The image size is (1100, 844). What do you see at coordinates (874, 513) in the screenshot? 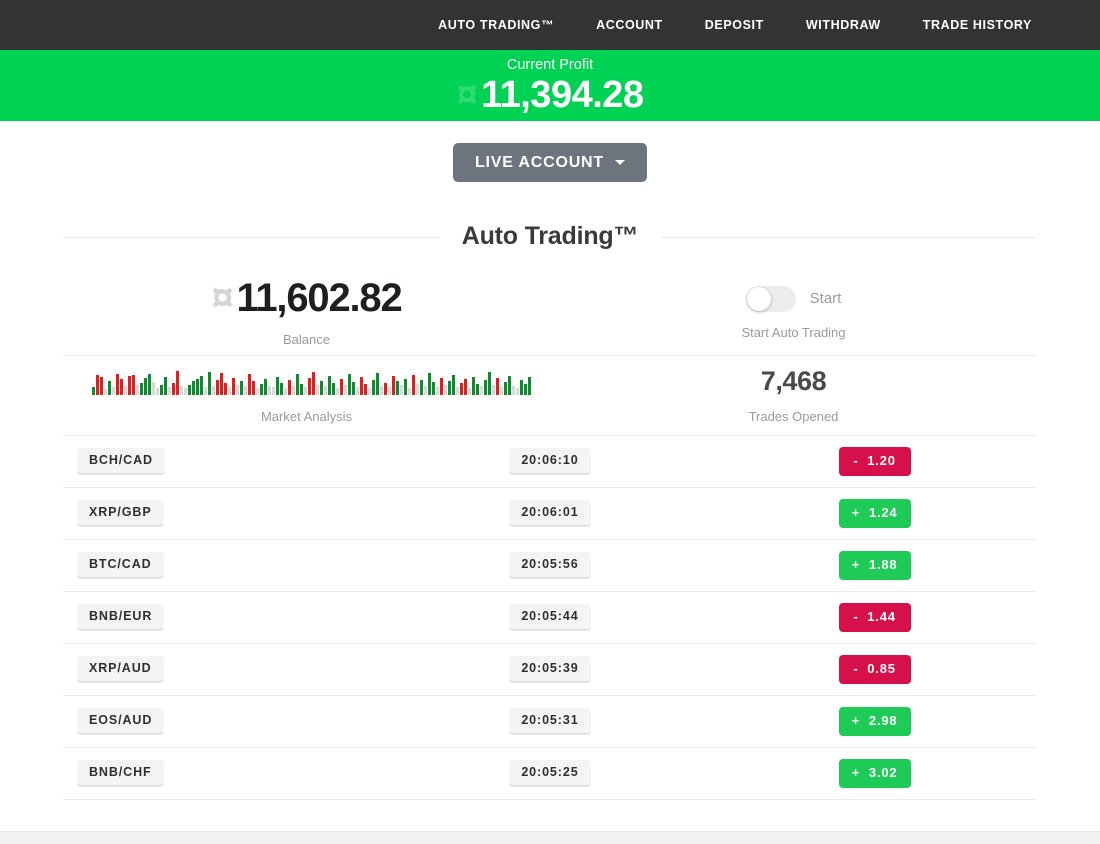
I see `trade-result-badge: + 1.24` at bounding box center [874, 513].